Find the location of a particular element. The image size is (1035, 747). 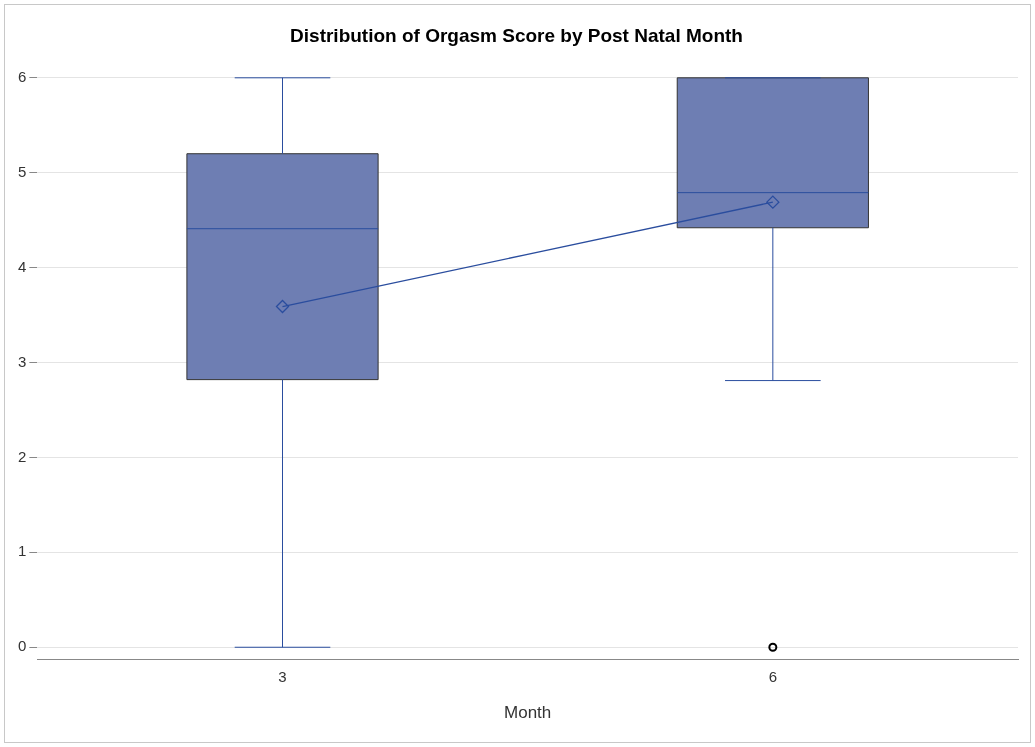

y-tick-label: 1 is located at coordinates (22, 551).